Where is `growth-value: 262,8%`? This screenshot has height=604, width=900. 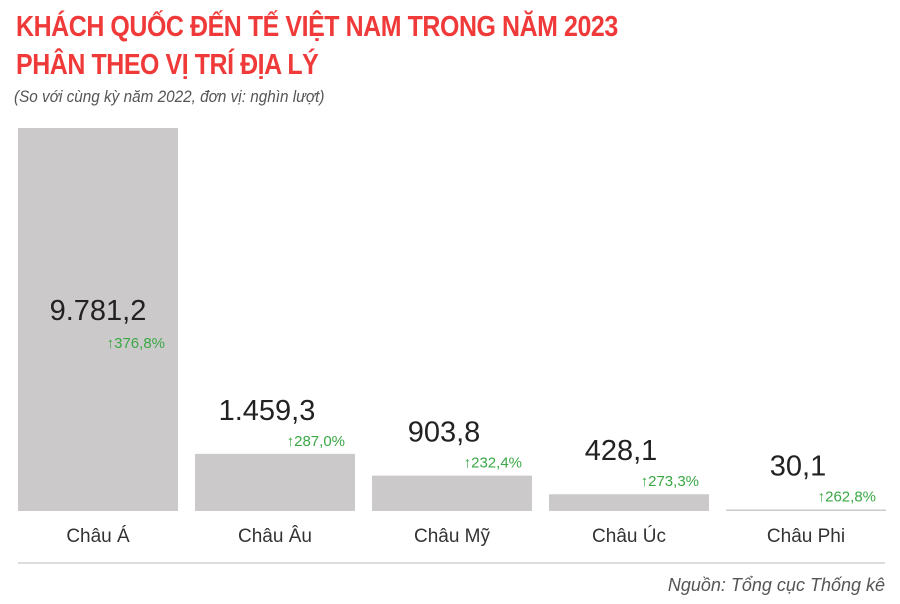
growth-value: 262,8% is located at coordinates (850, 497).